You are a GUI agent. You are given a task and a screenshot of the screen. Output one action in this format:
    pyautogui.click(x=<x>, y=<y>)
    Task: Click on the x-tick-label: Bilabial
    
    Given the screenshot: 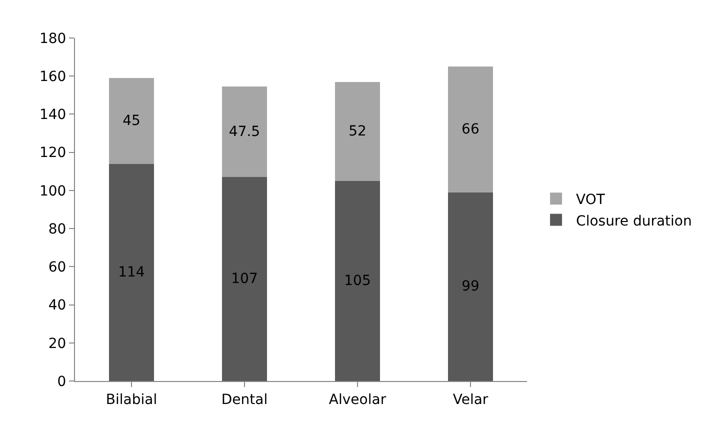 What is the action you would take?
    pyautogui.click(x=132, y=400)
    